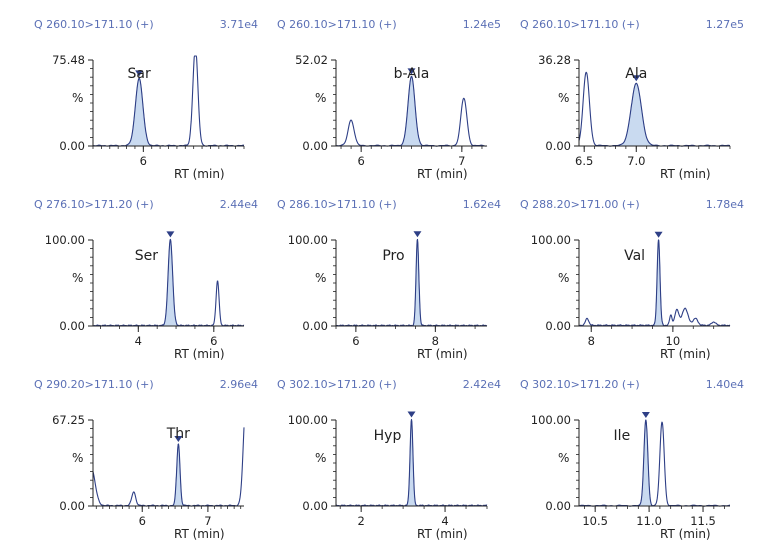  I want to click on y-max-label: 52.02, so click(311, 60).